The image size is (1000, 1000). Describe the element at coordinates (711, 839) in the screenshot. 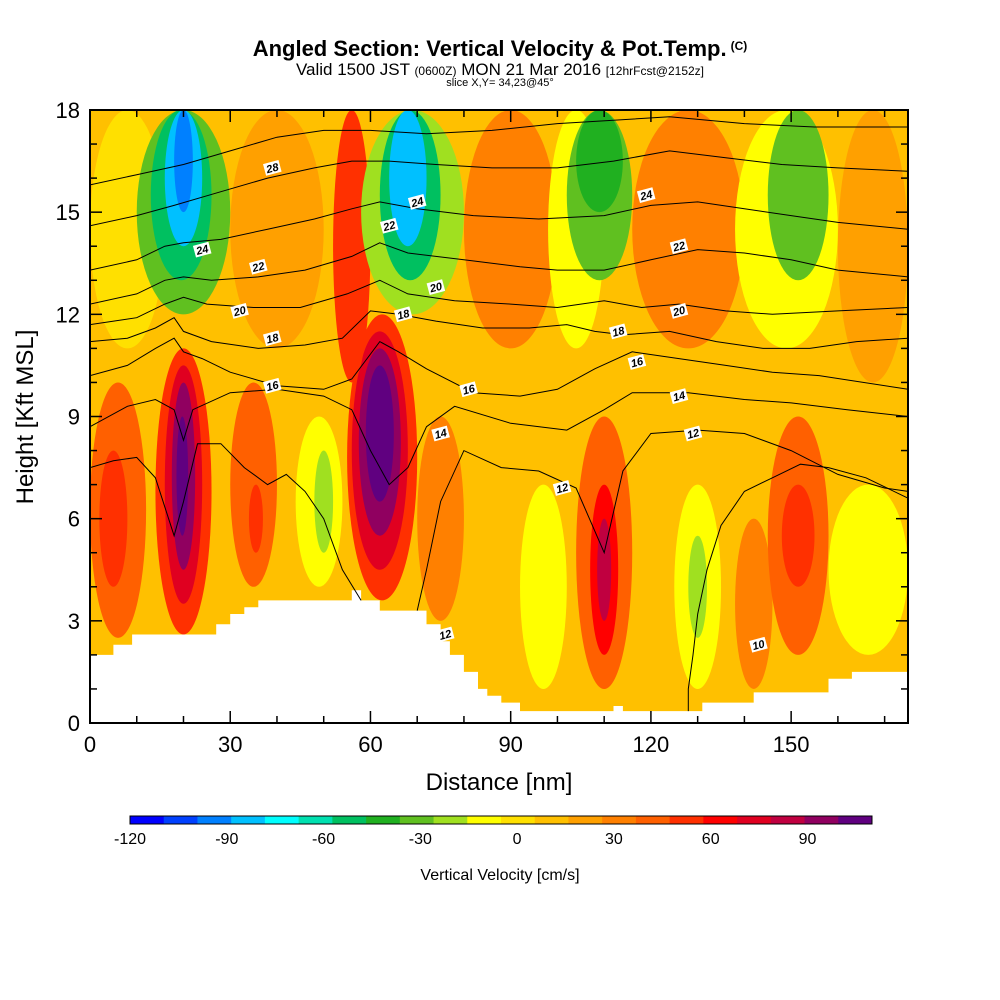

I see `colorbar-tick-label: 60` at that location.